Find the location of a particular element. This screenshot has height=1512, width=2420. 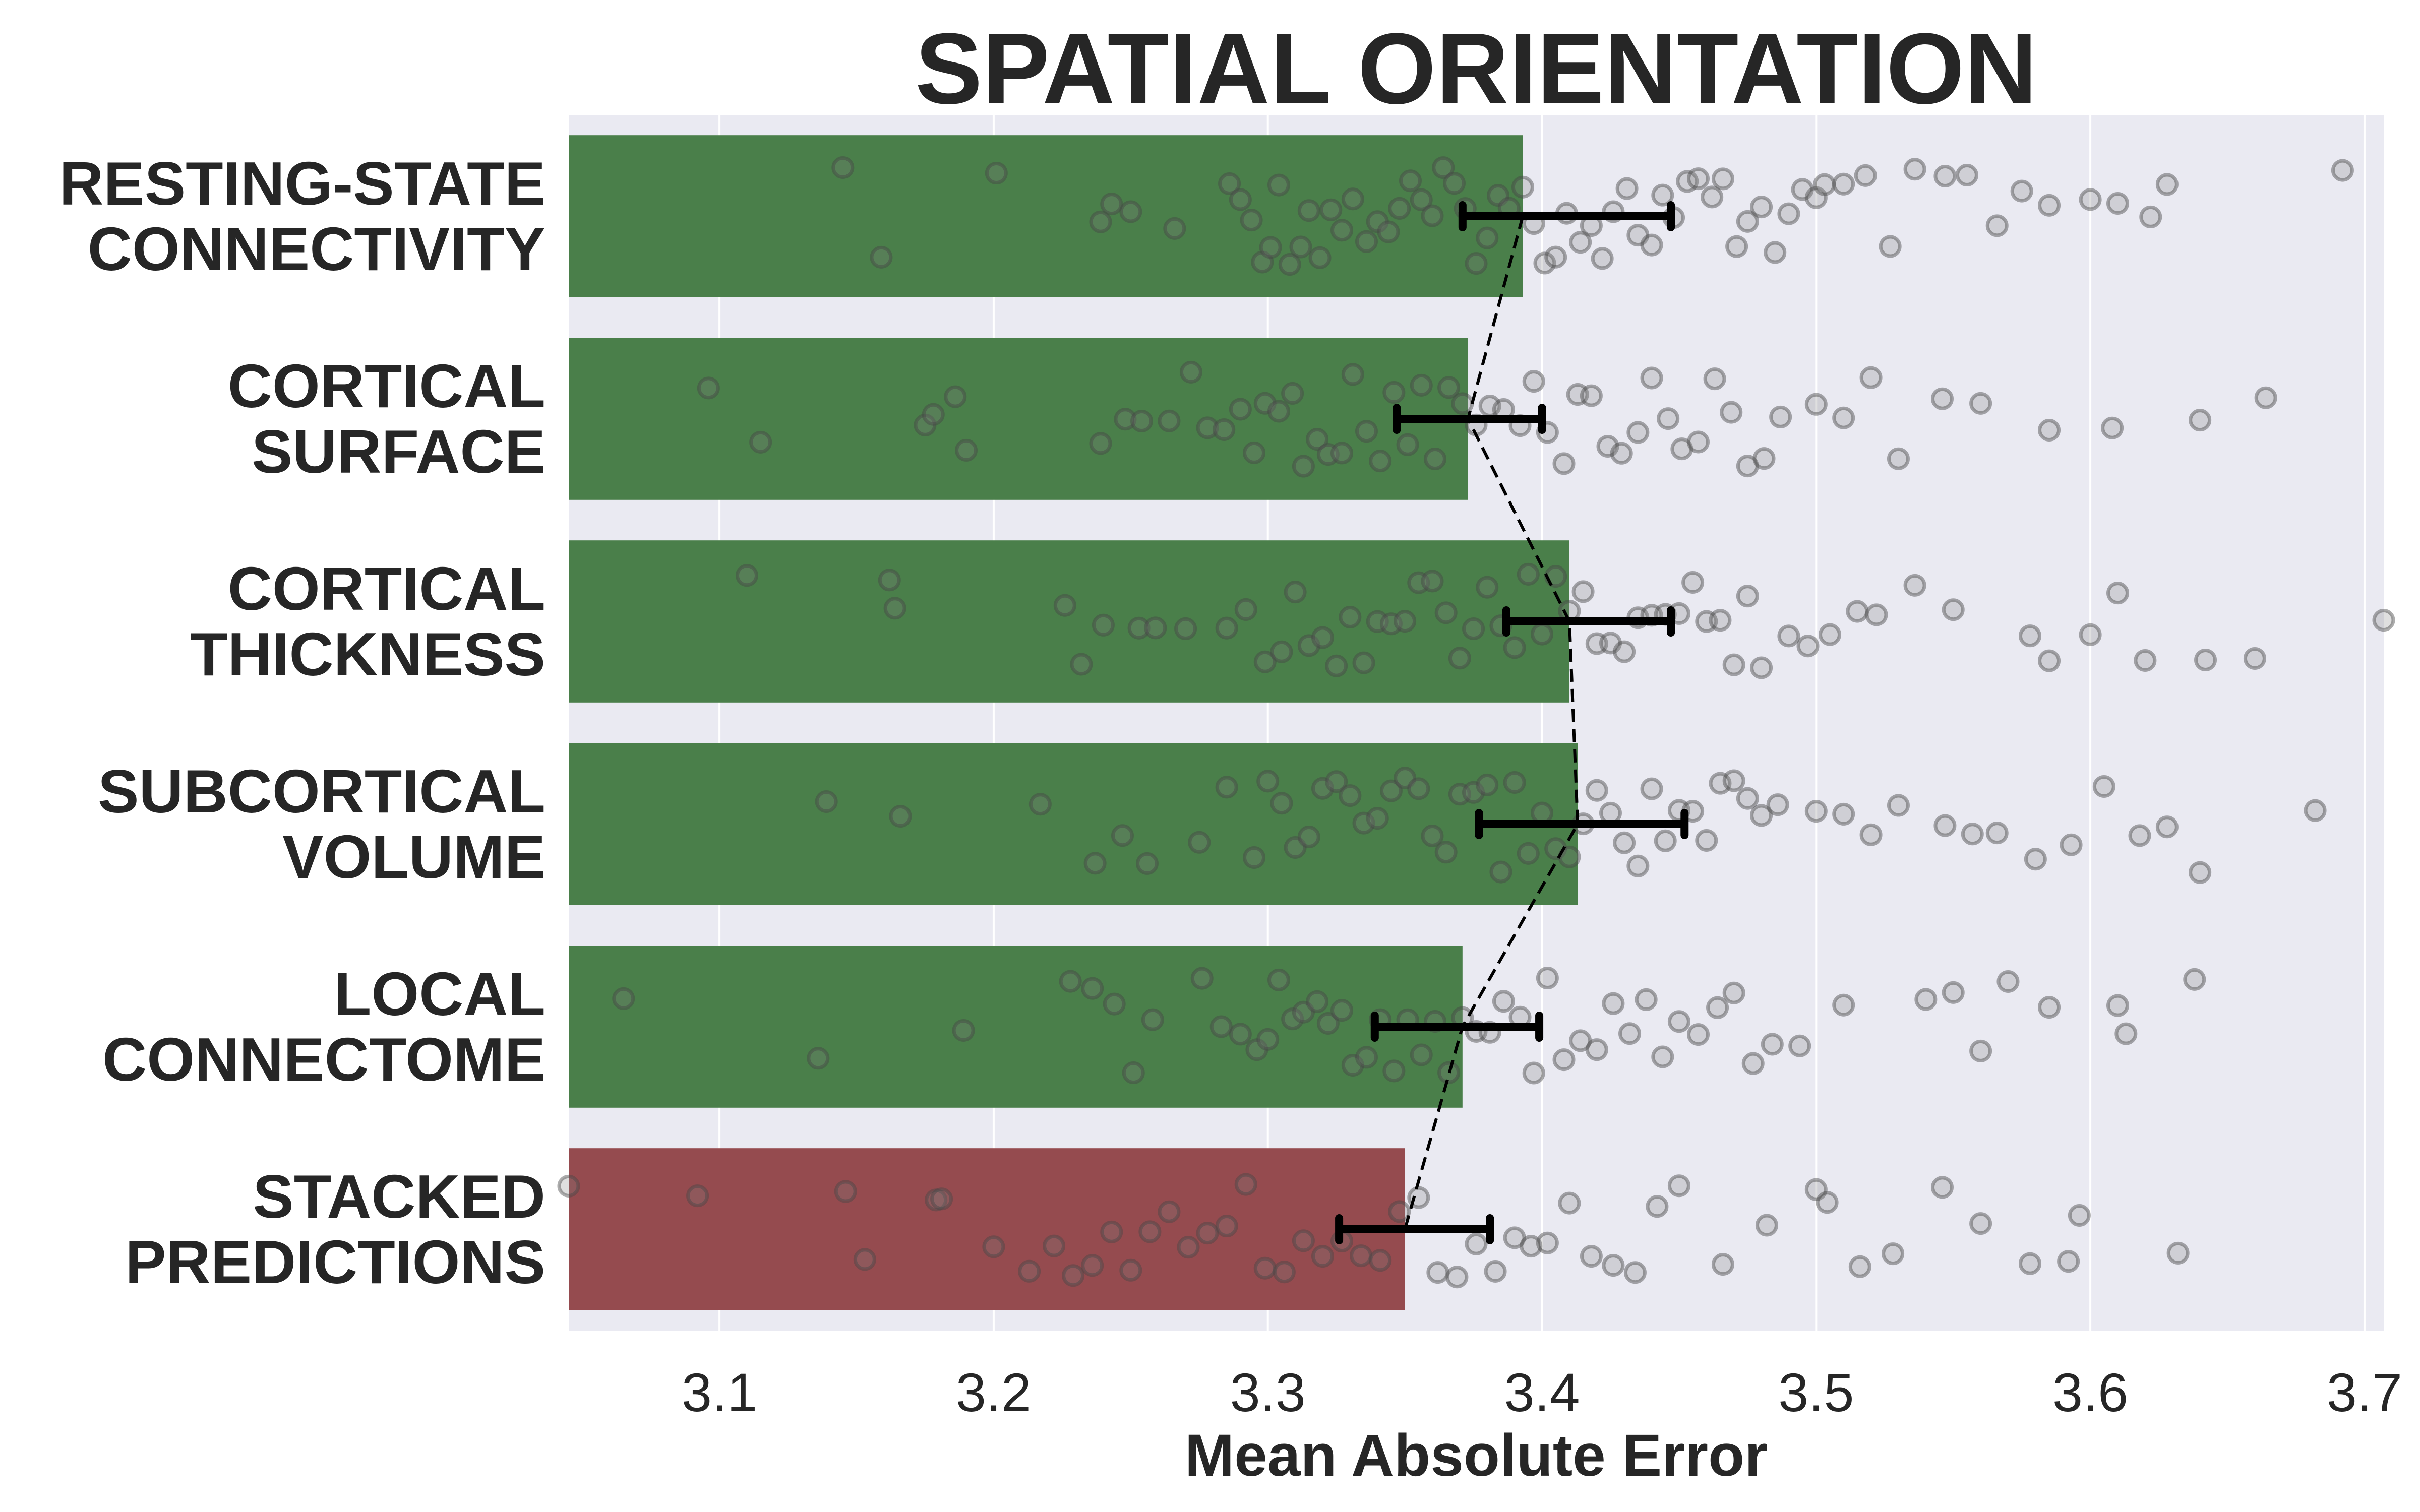

y-tick-label: SUBCORTICAL is located at coordinates (322, 791).